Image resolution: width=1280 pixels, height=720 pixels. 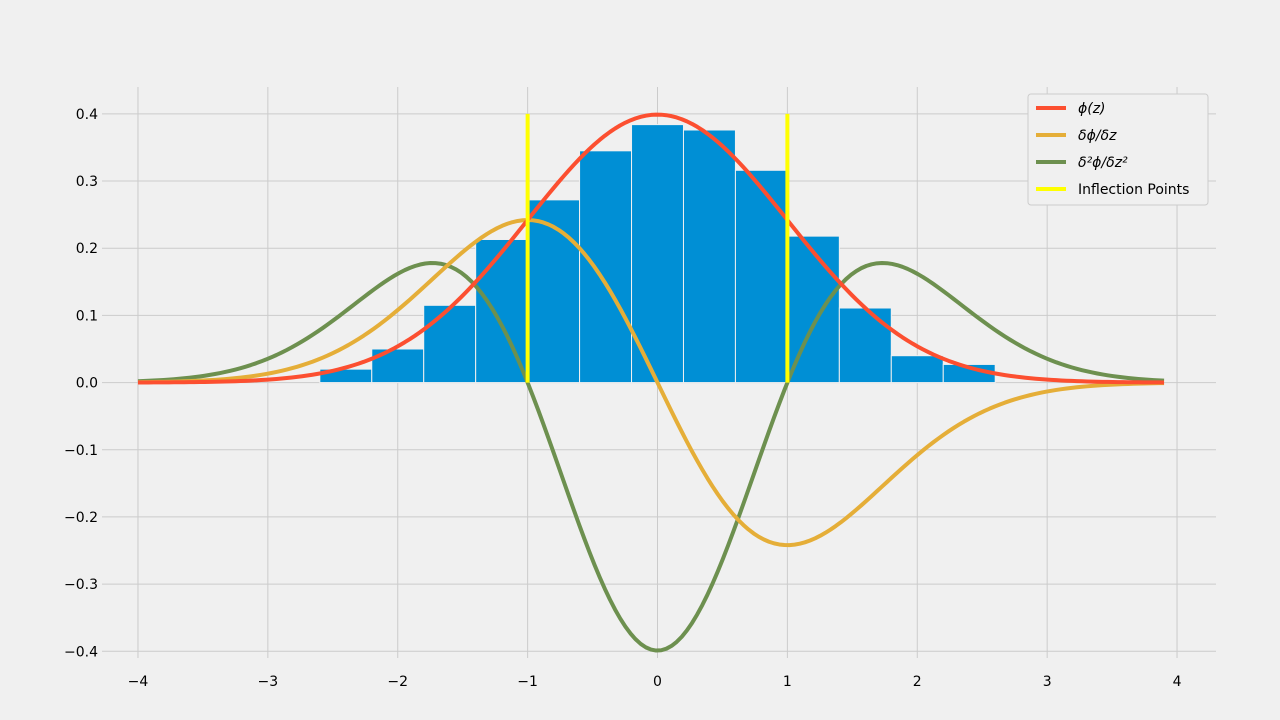 I want to click on y-tick-label: −0.2, so click(x=81, y=518).